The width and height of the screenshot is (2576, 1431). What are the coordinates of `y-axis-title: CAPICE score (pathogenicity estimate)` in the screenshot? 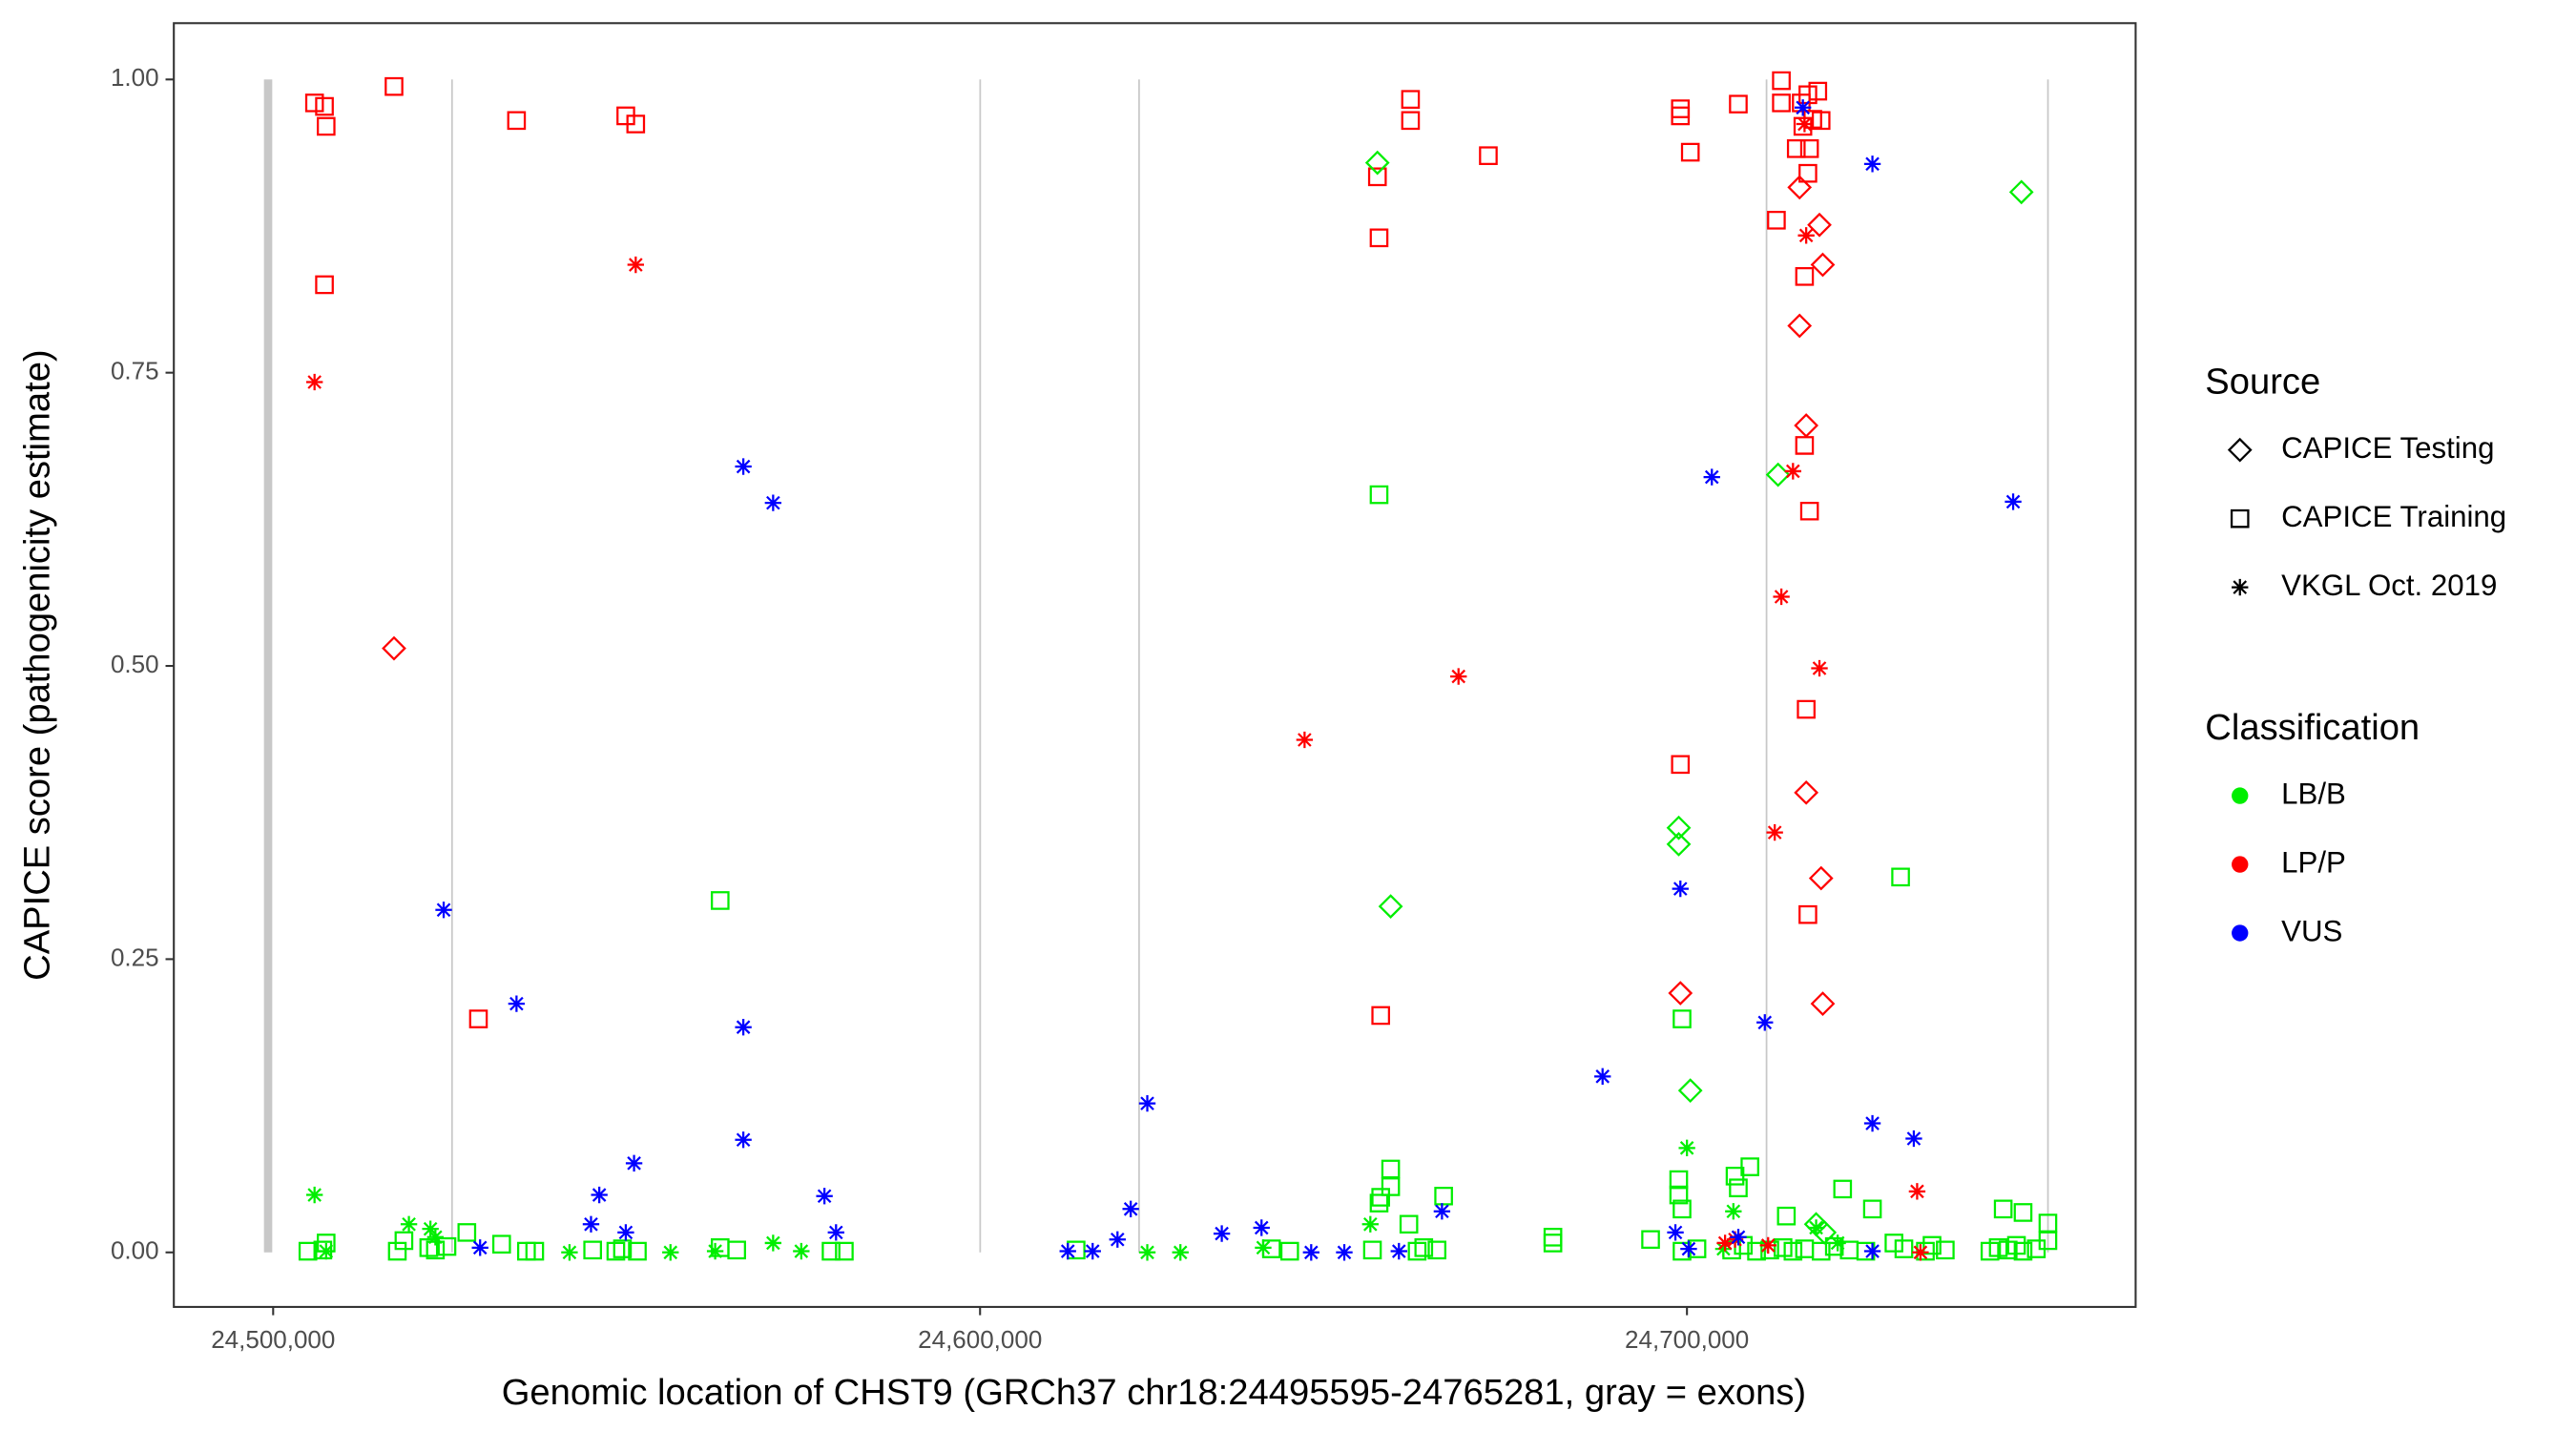 It's located at (37, 664).